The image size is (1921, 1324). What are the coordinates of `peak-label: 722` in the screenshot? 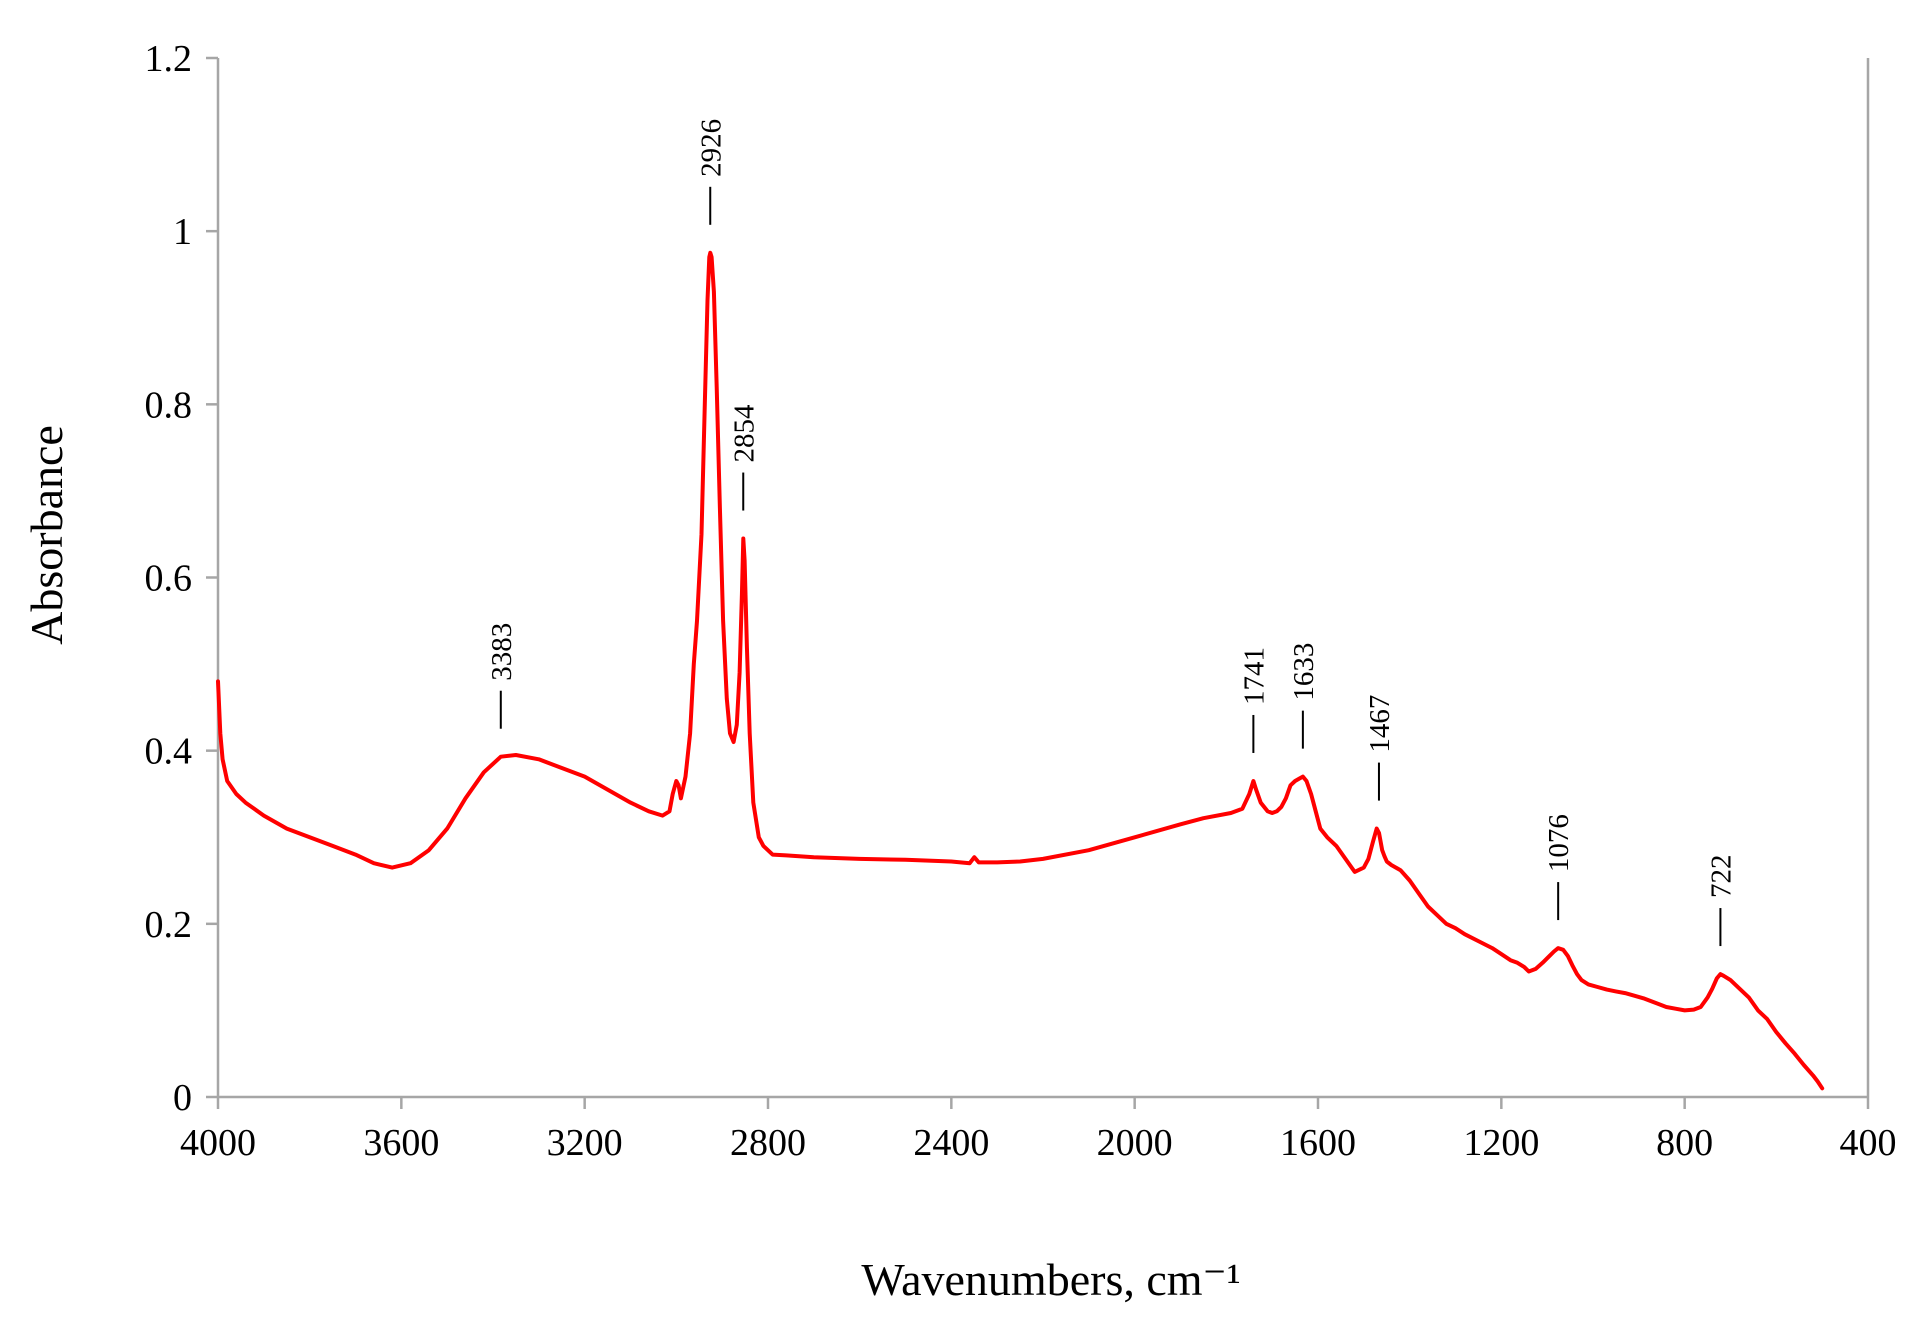 It's located at (1721, 877).